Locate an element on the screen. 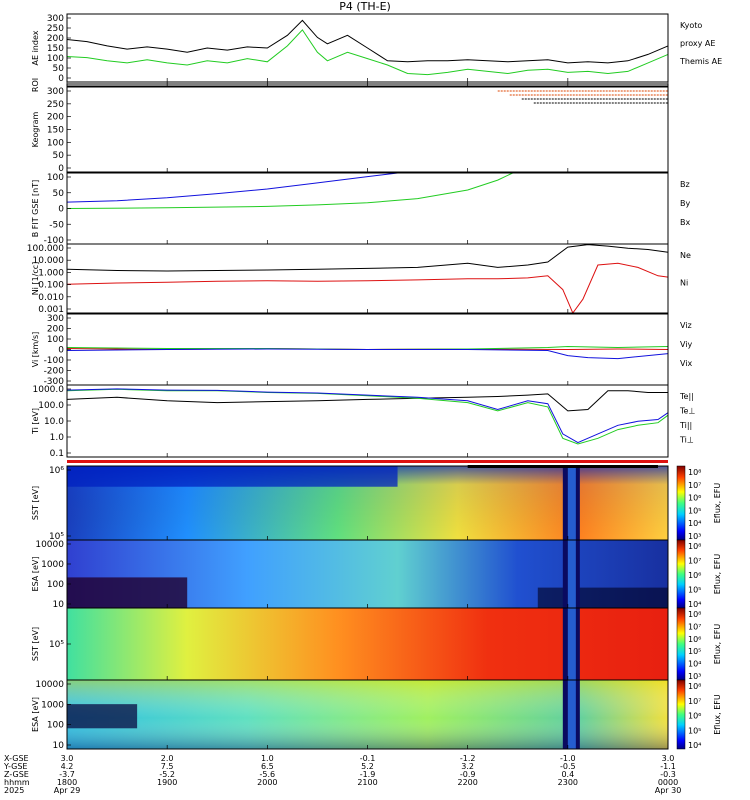 The height and width of the screenshot is (800, 750). ephemeris-value: 0000 is located at coordinates (668, 782).